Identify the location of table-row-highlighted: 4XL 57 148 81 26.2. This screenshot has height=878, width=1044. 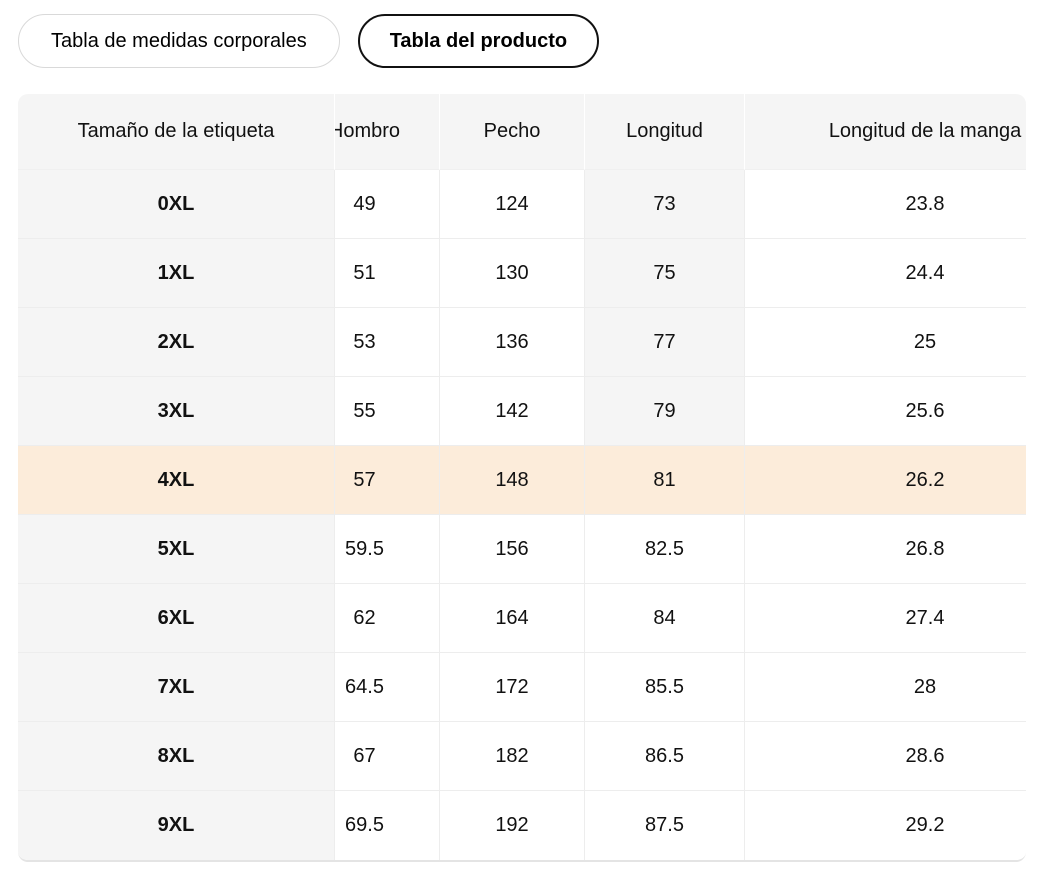
(522, 480).